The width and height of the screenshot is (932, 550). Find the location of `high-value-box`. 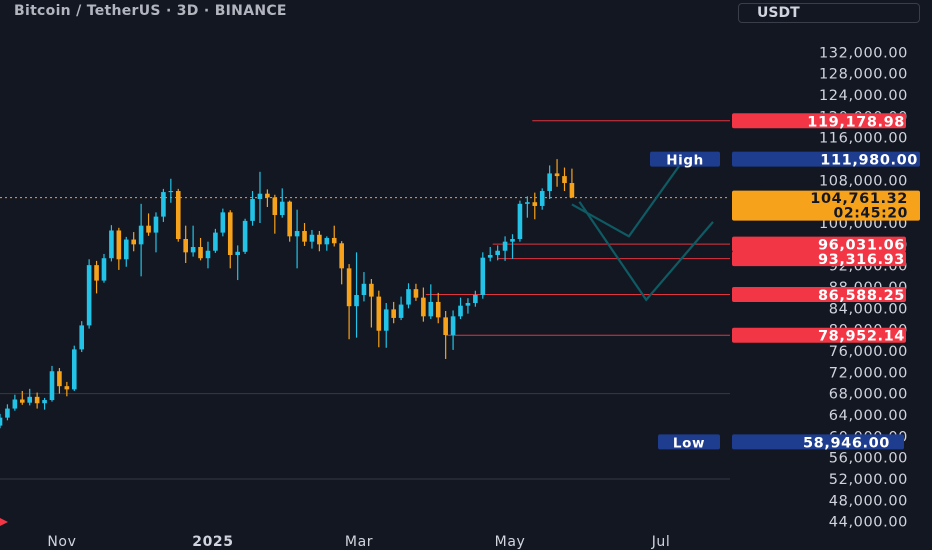

high-value-box is located at coordinates (826, 159).